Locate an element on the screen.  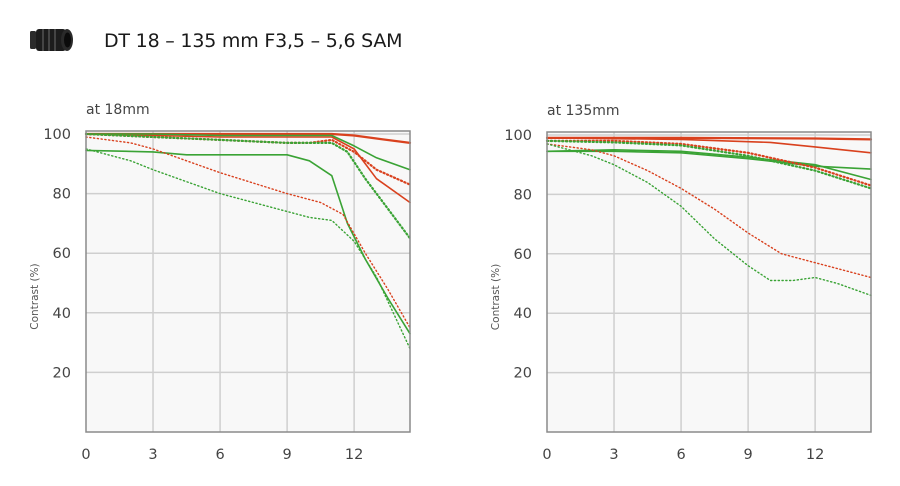
lens-icon is located at coordinates (51, 40).